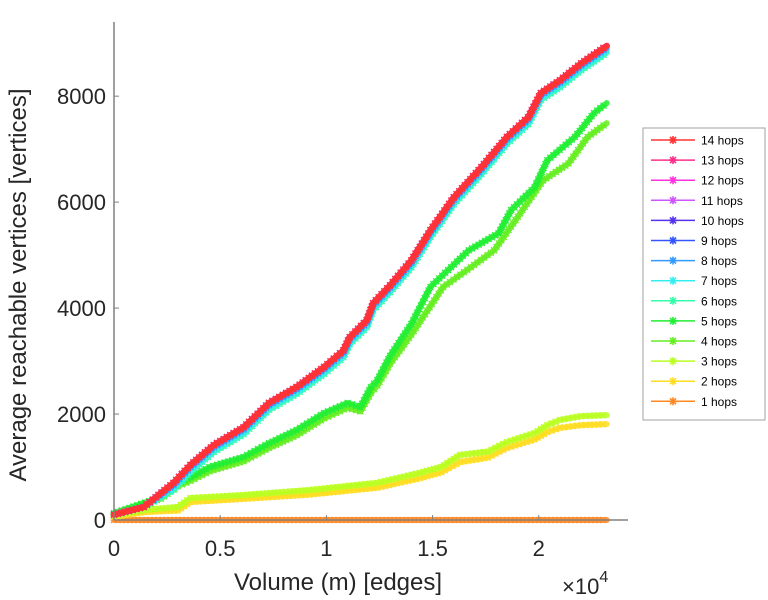 Image resolution: width=768 pixels, height=600 pixels. What do you see at coordinates (719, 321) in the screenshot?
I see `legend-label: 5 hops` at bounding box center [719, 321].